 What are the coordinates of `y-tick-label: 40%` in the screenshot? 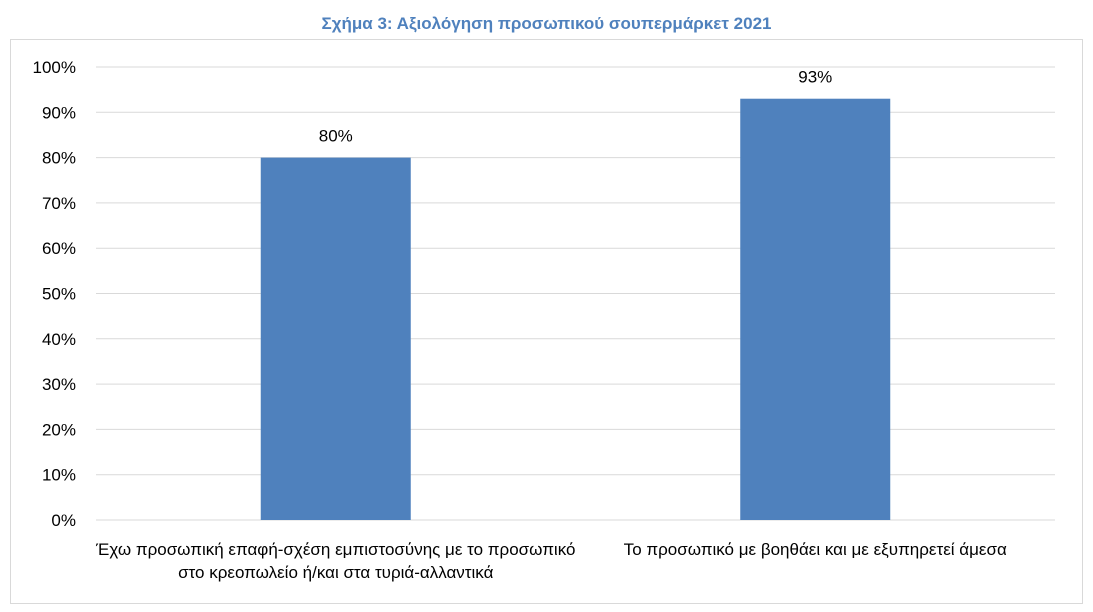 It's located at (59, 339).